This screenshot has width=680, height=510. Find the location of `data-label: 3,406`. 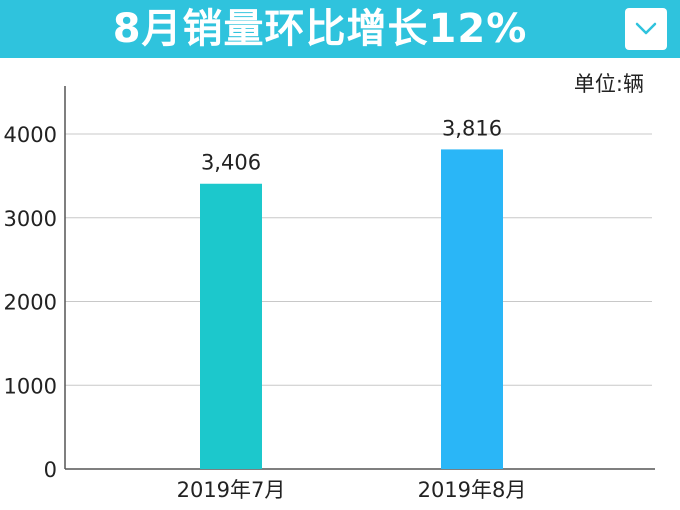

data-label: 3,406 is located at coordinates (231, 163).